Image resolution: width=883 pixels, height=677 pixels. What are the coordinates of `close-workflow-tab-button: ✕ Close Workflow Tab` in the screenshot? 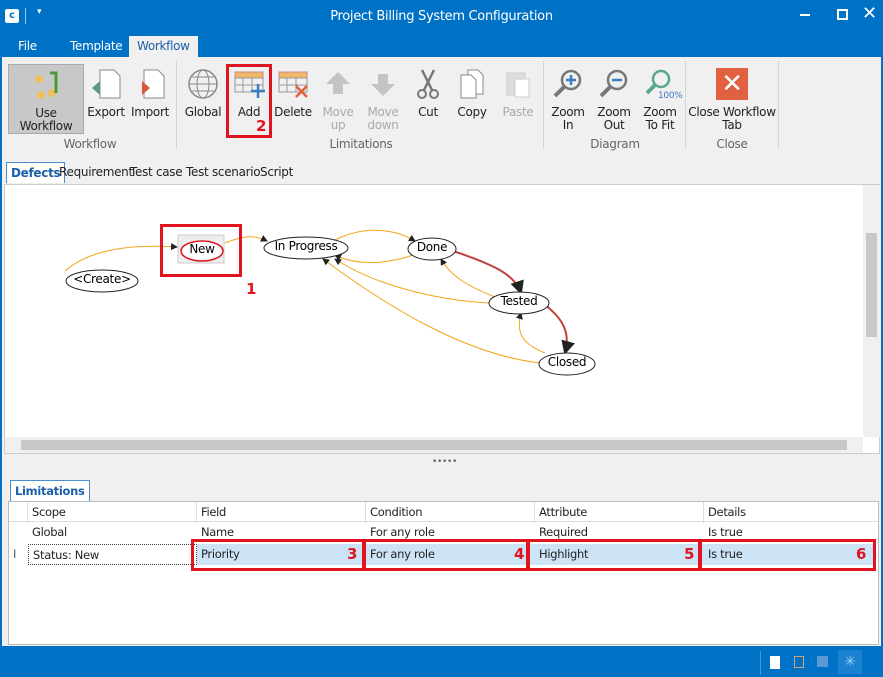 It's located at (732, 96).